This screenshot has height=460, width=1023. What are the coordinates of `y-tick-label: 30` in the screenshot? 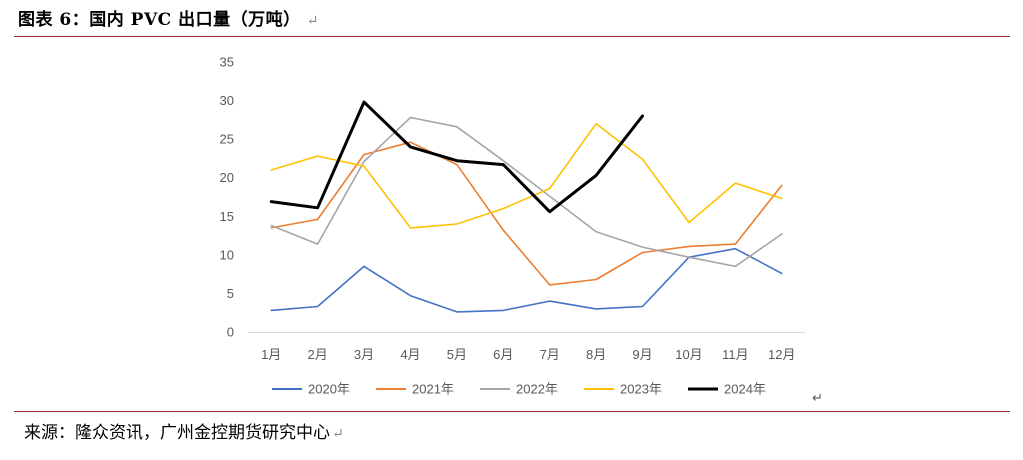 It's located at (227, 100).